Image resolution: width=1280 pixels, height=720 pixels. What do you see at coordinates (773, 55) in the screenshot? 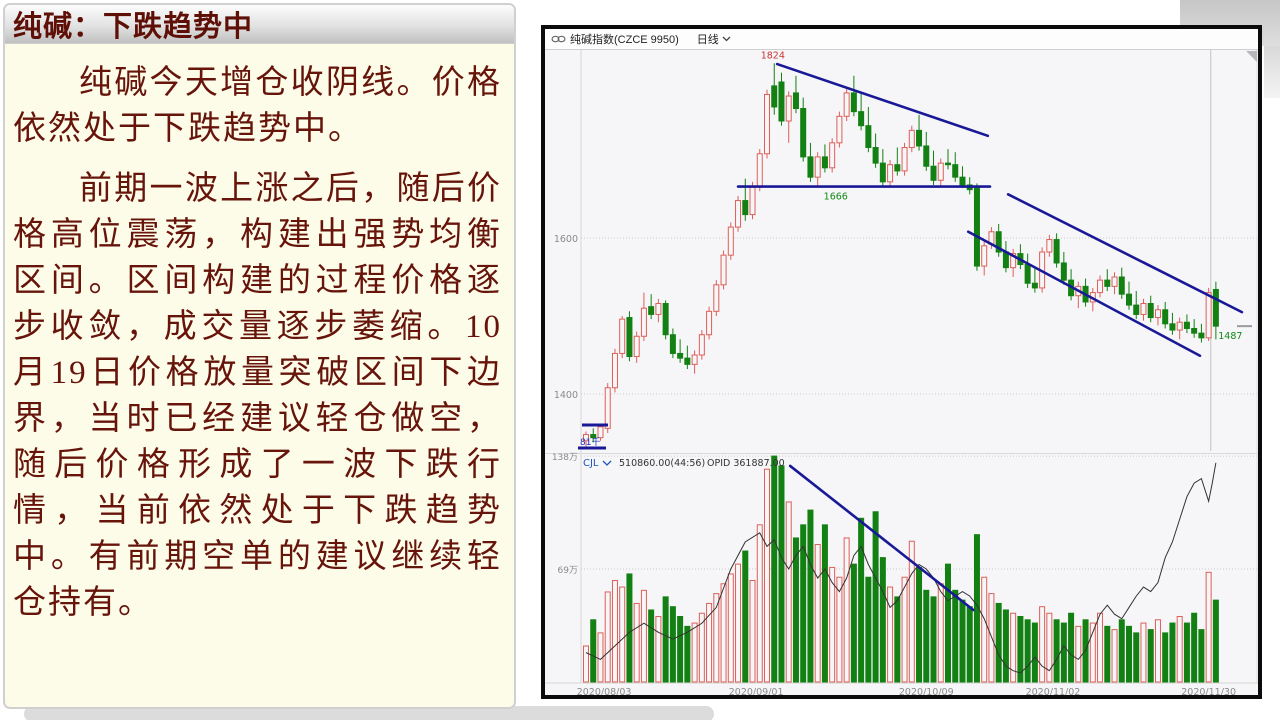
I see `price-annotation: 1824` at bounding box center [773, 55].